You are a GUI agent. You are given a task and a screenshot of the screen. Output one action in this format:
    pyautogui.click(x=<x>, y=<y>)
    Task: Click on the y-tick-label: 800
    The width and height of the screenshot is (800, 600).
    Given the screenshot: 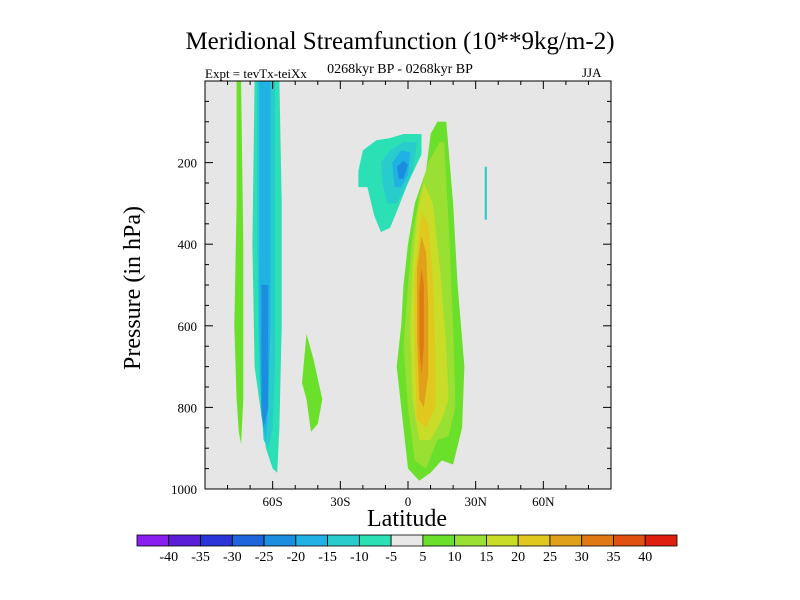 What is the action you would take?
    pyautogui.click(x=188, y=407)
    